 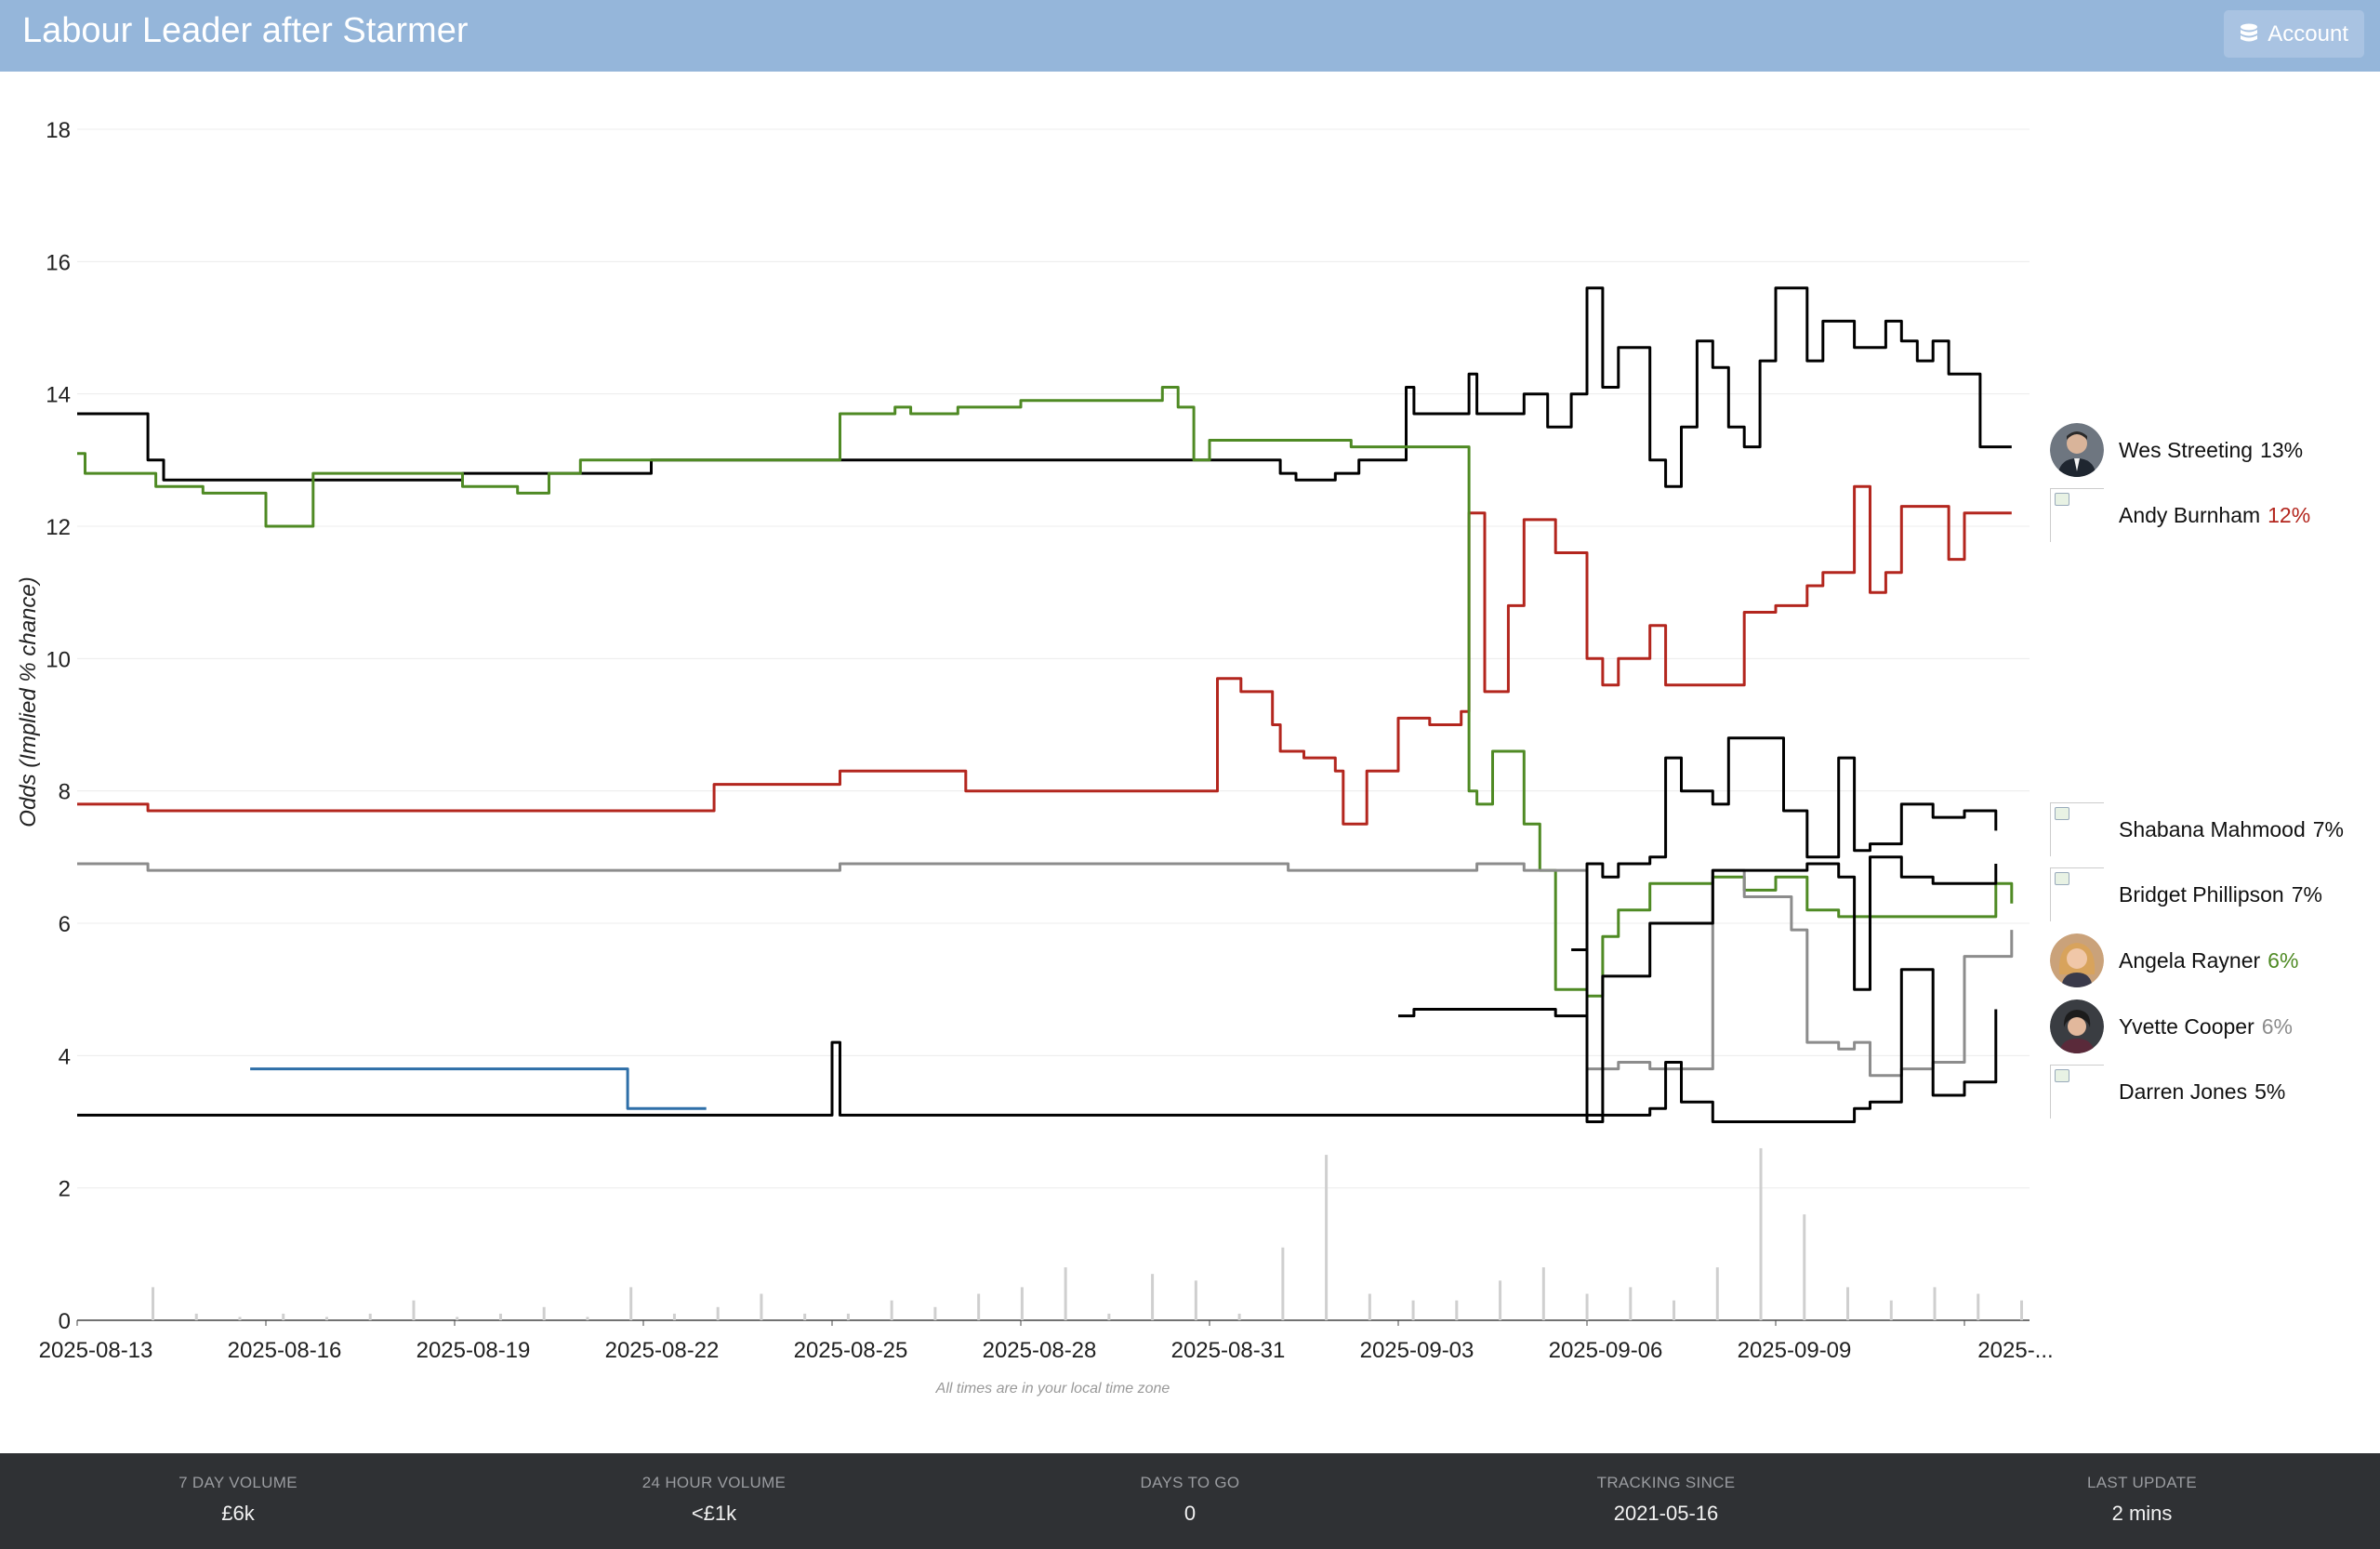 What do you see at coordinates (2270, 1091) in the screenshot?
I see `candidate-percent: 5%` at bounding box center [2270, 1091].